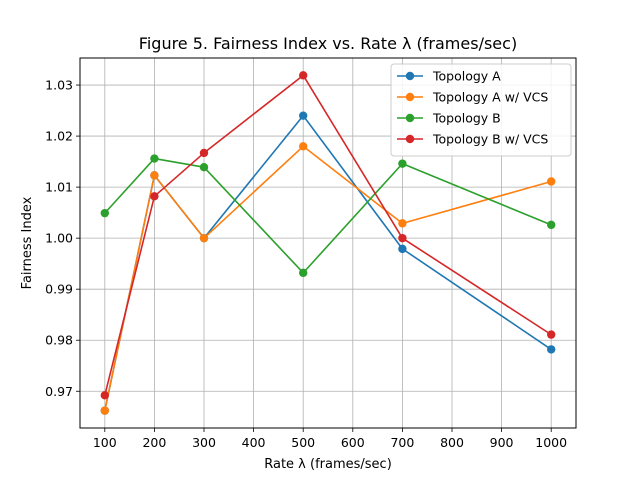 Image resolution: width=640 pixels, height=480 pixels. What do you see at coordinates (303, 442) in the screenshot?
I see `x-tick-label: 500` at bounding box center [303, 442].